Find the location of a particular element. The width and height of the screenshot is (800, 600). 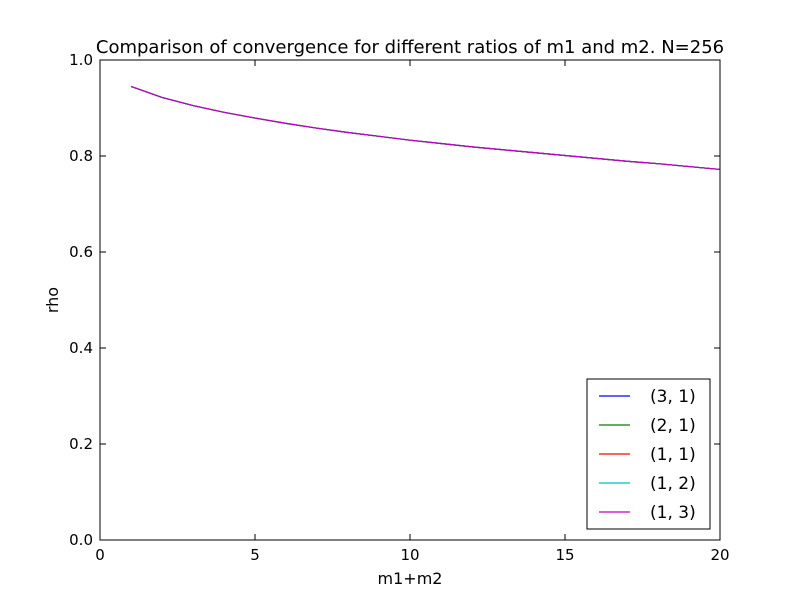

y-tick-label: 0.6 is located at coordinates (81, 252).